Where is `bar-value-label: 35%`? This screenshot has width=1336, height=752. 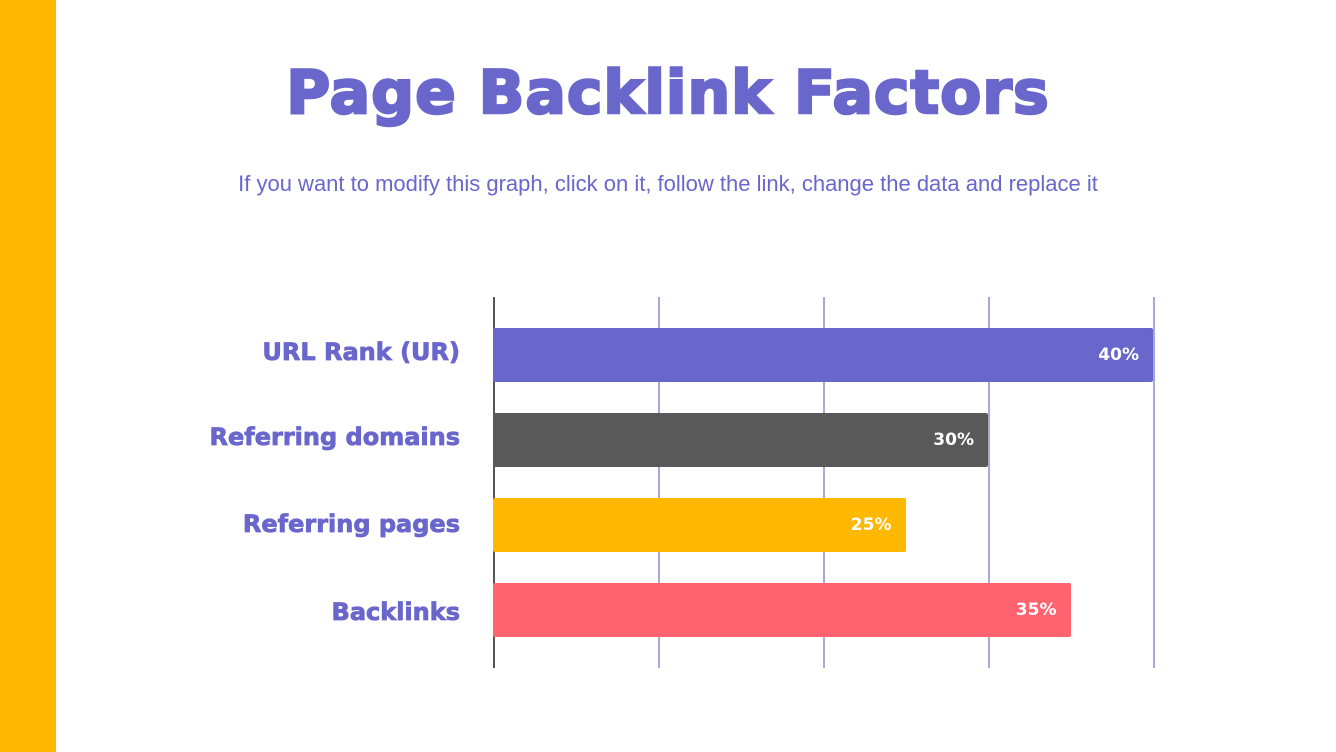
bar-value-label: 35% is located at coordinates (1036, 610).